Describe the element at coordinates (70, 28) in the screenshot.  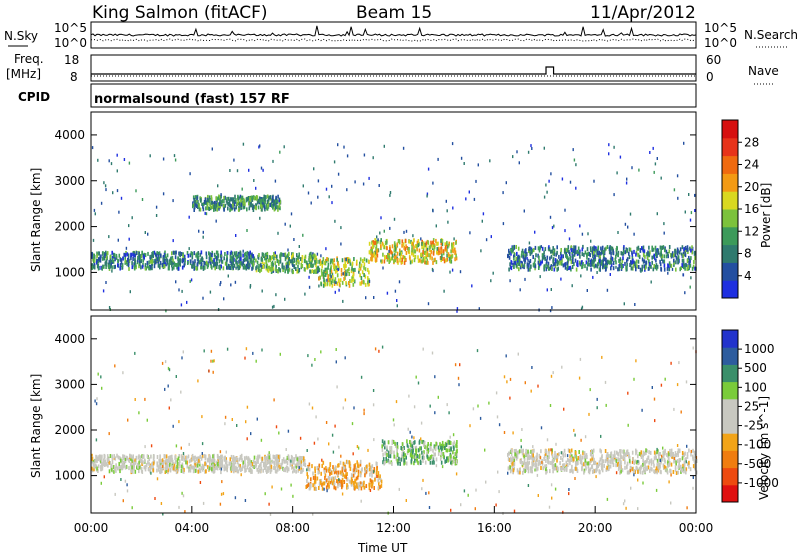
I see `noise-left-tick-top: 10^5` at that location.